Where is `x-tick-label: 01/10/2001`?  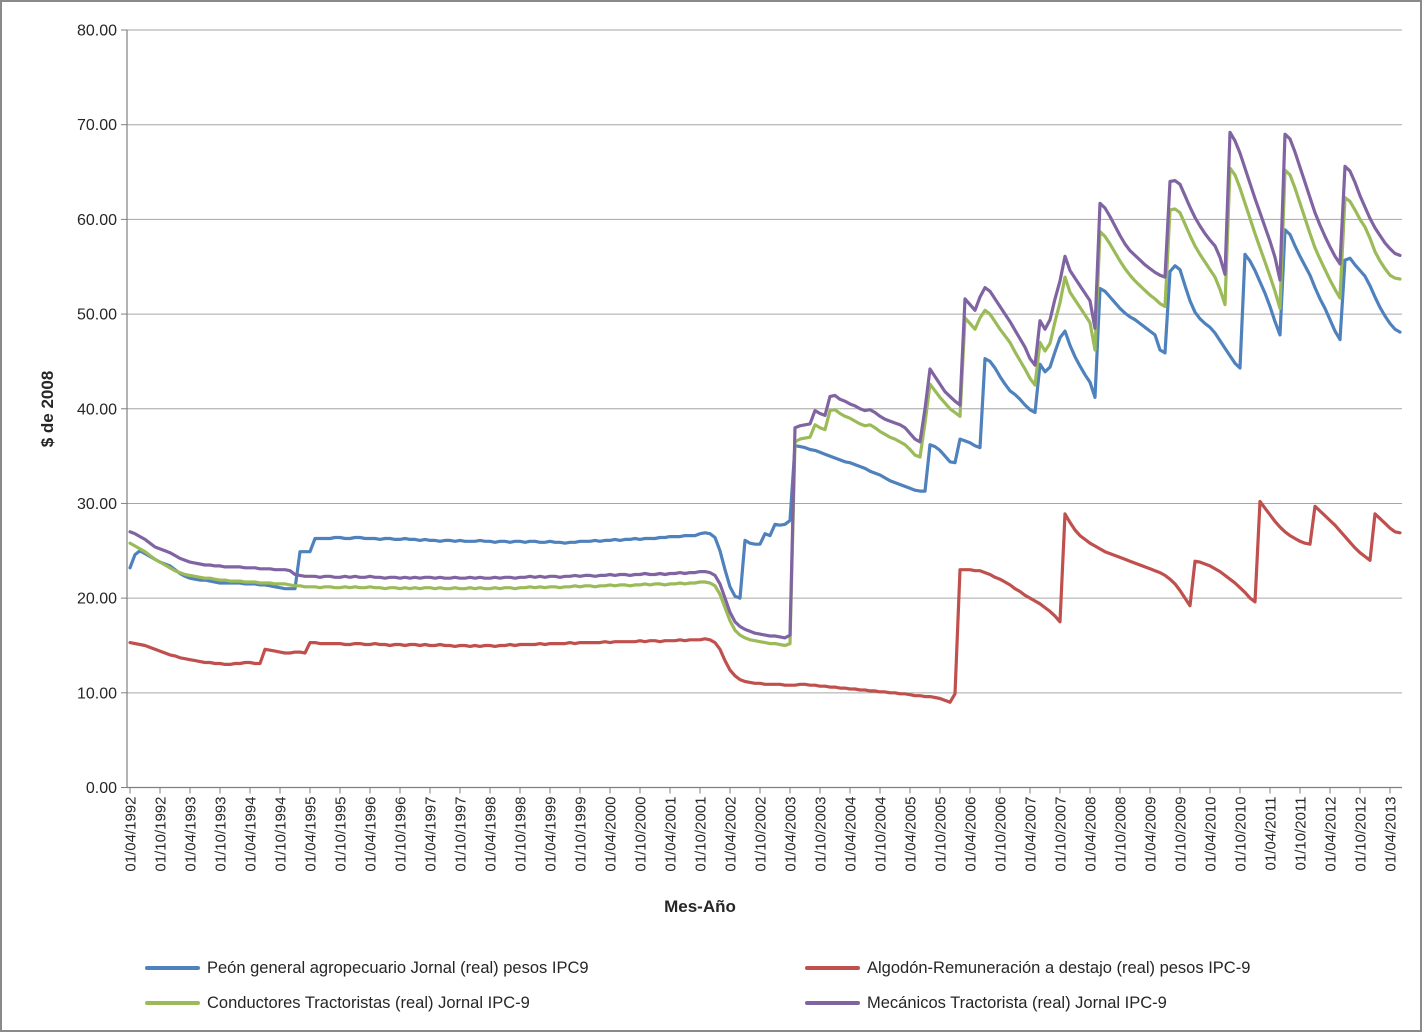
x-tick-label: 01/10/2001 is located at coordinates (701, 834).